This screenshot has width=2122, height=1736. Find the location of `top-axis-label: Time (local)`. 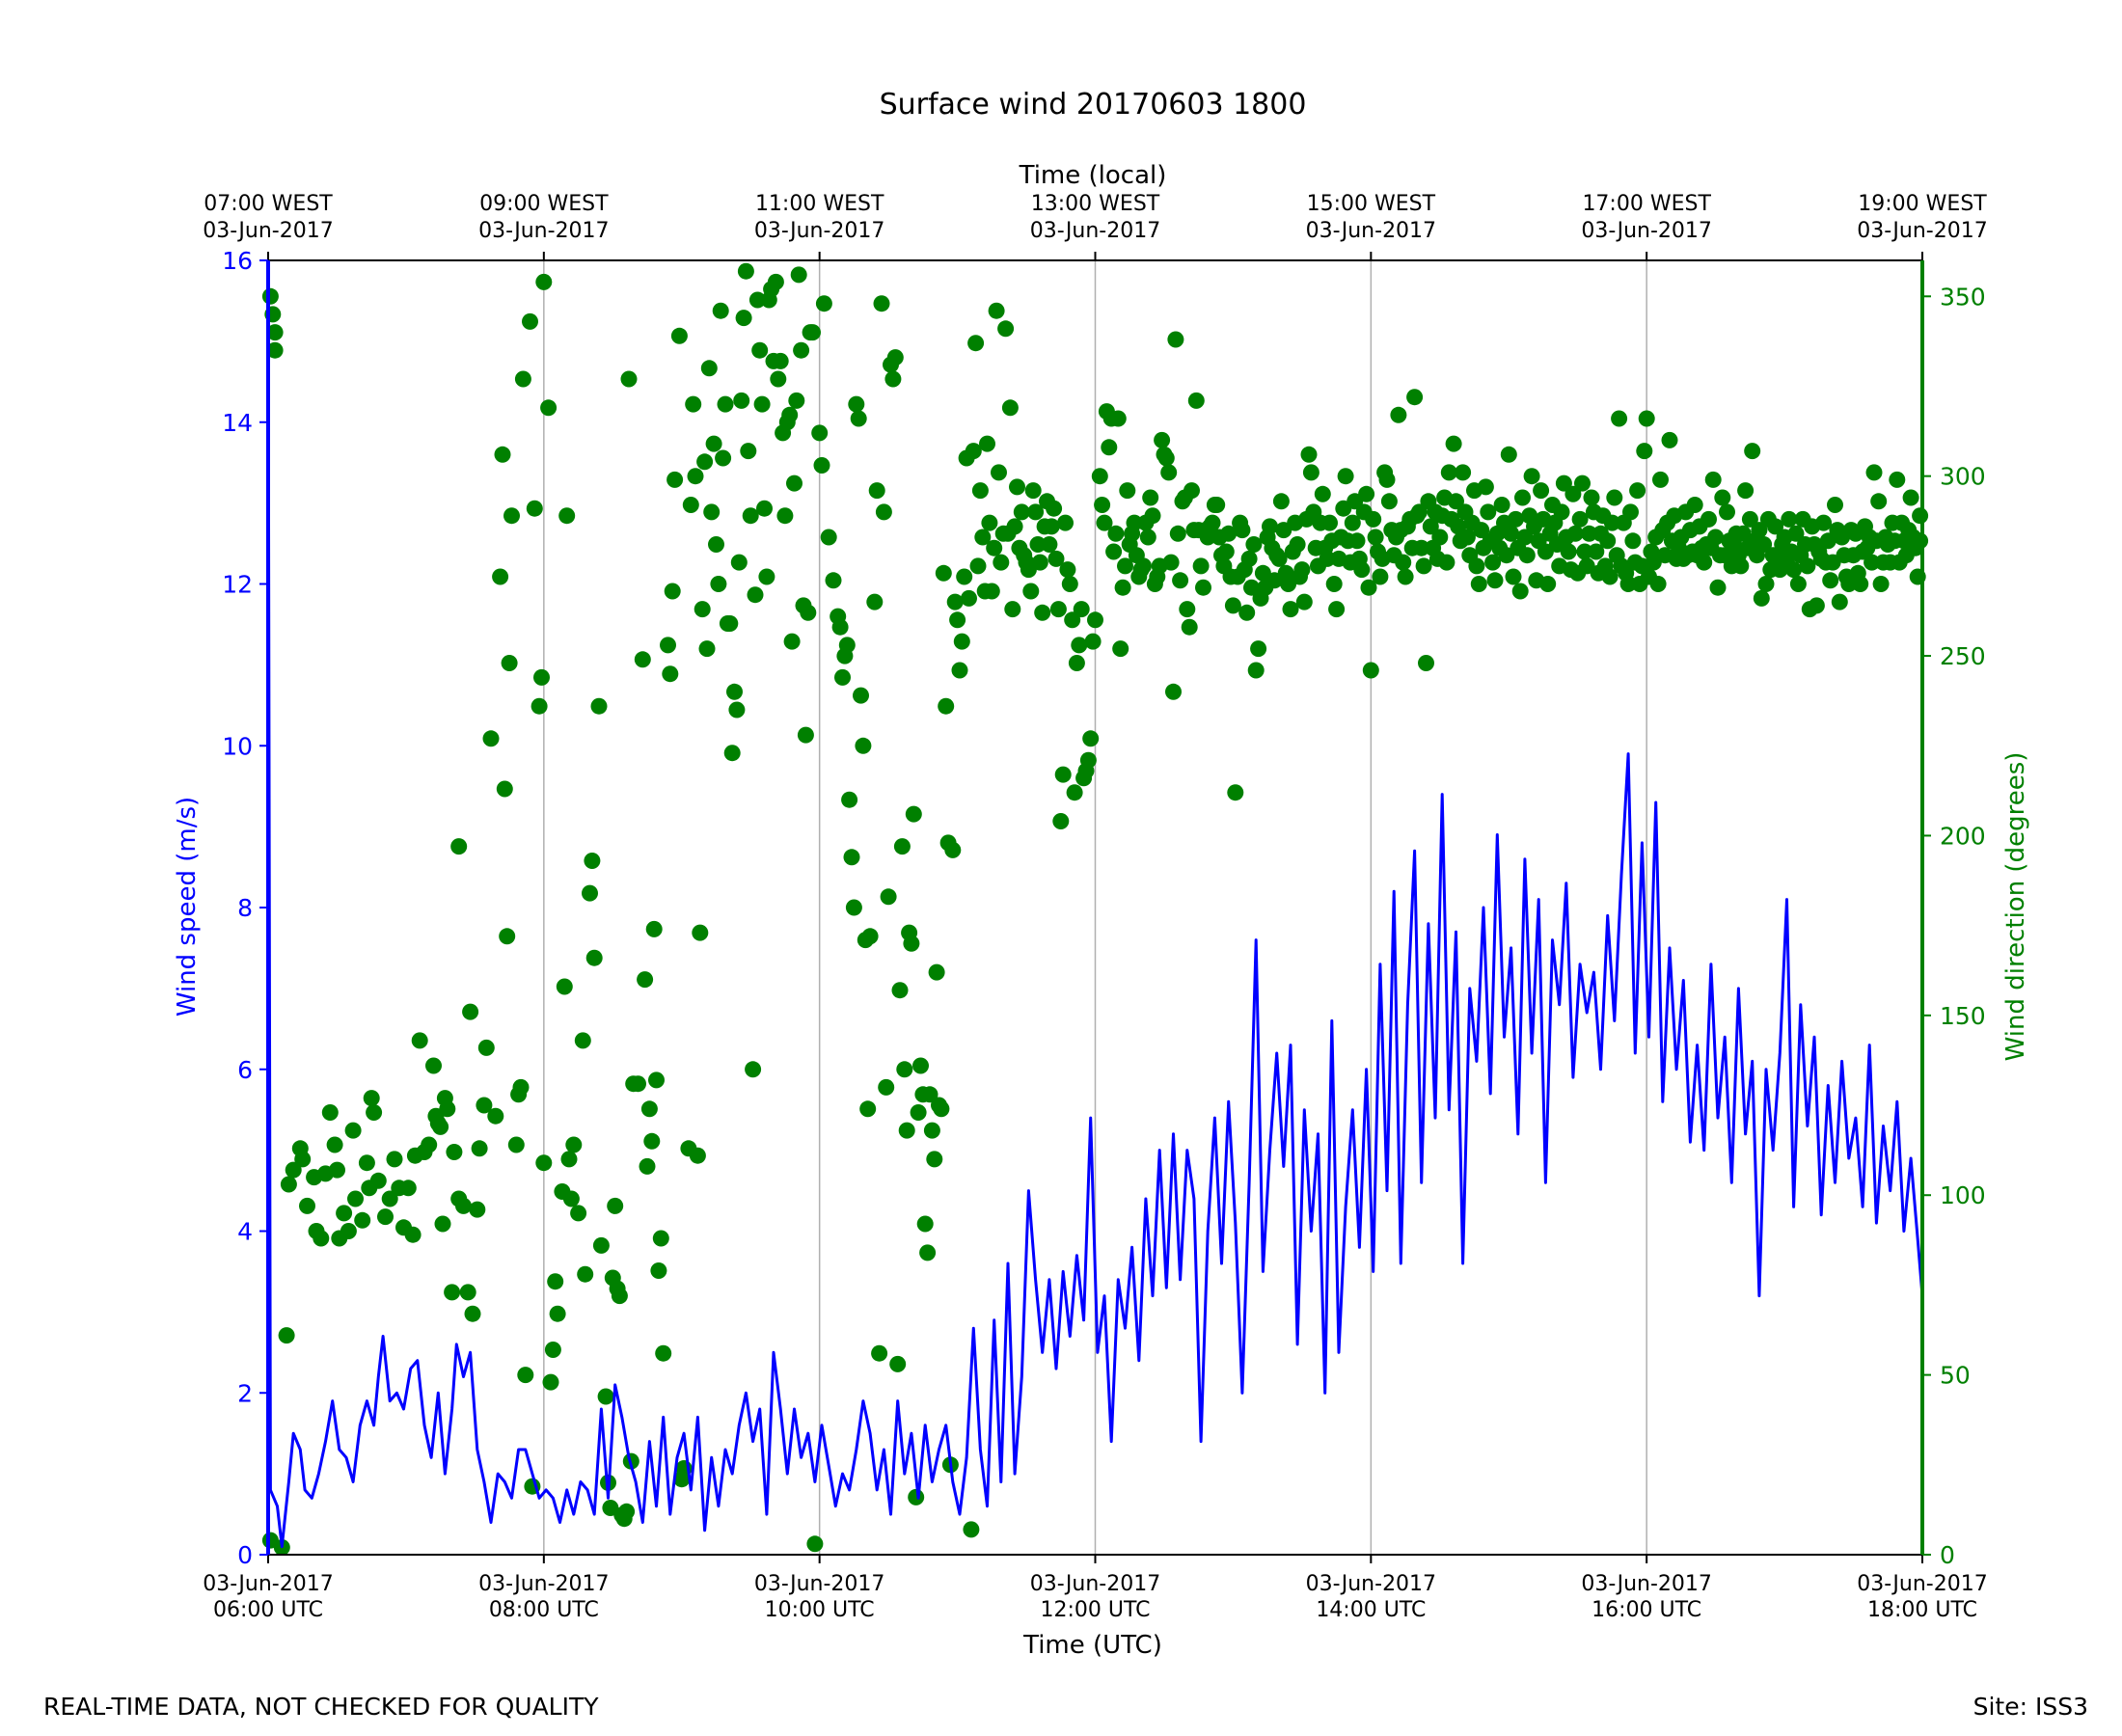

top-axis-label: Time (local) is located at coordinates (1093, 175).